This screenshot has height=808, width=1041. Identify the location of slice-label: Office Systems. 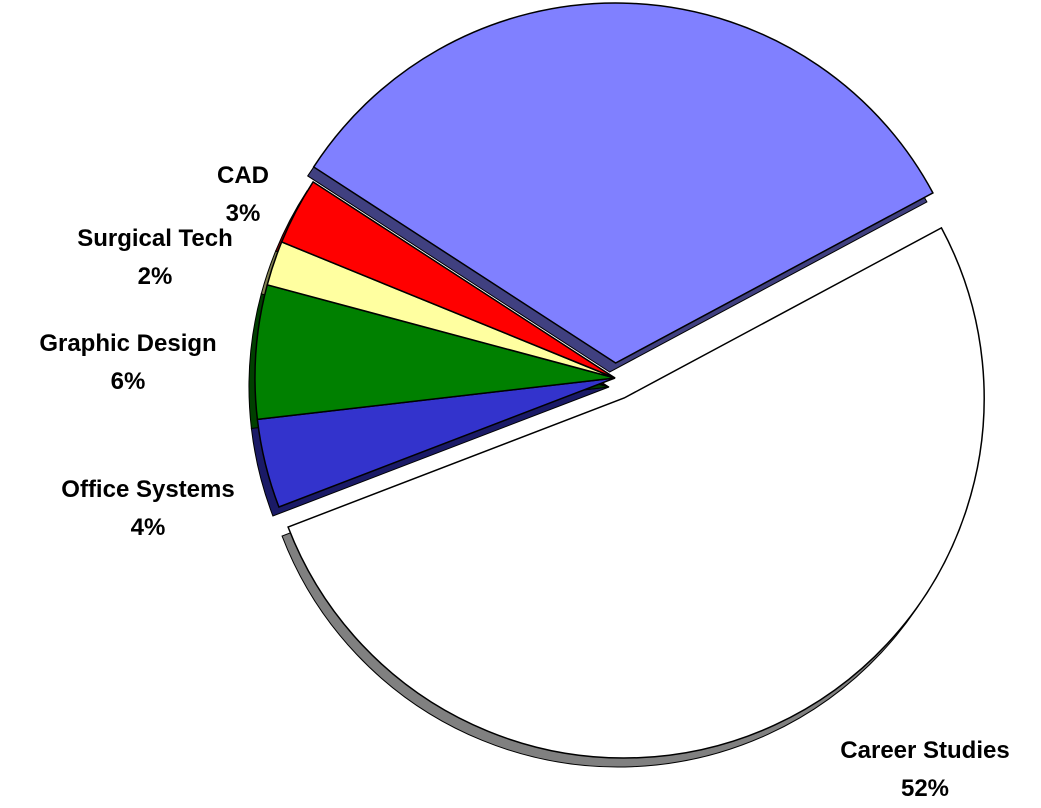
(147, 489).